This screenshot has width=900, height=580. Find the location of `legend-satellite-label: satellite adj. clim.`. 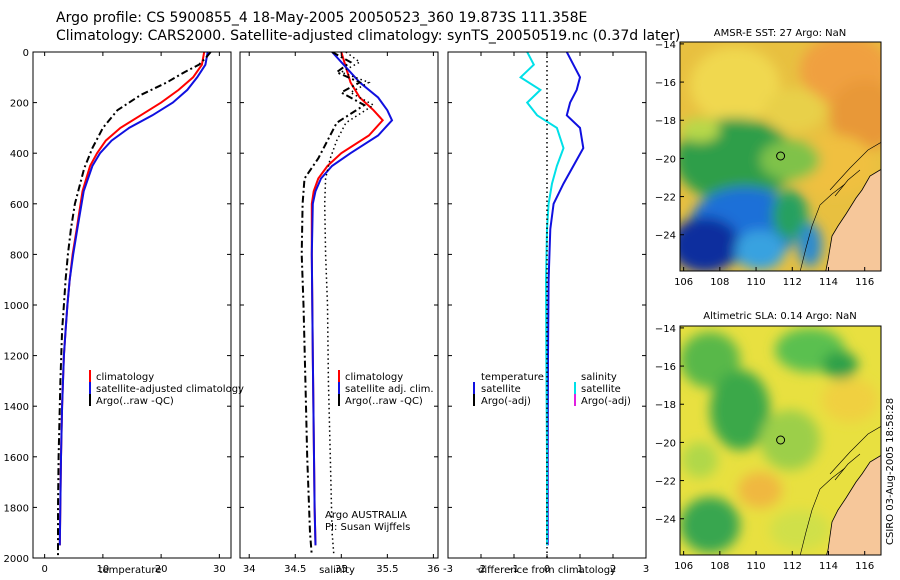

legend-satellite-label: satellite adj. clim. is located at coordinates (389, 389).